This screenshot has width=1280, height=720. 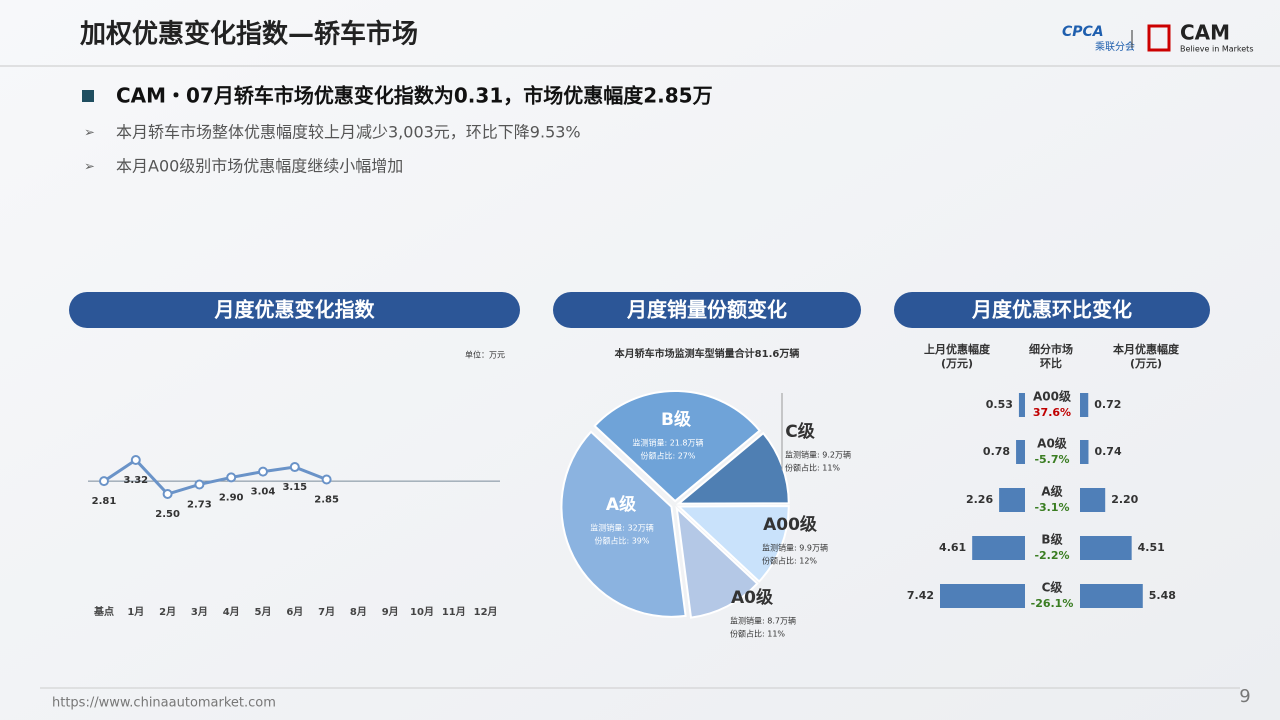 I want to click on slide-title: 加权优惠变化指数—轿车市场, so click(x=249, y=34).